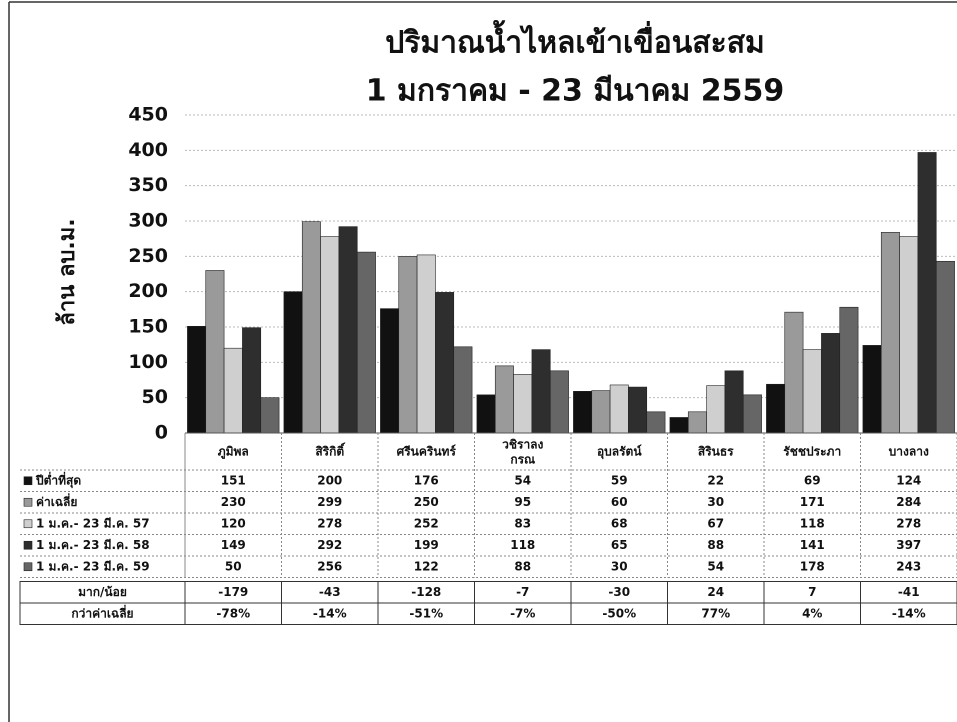  I want to click on y-tick-label: 400, so click(148, 150).